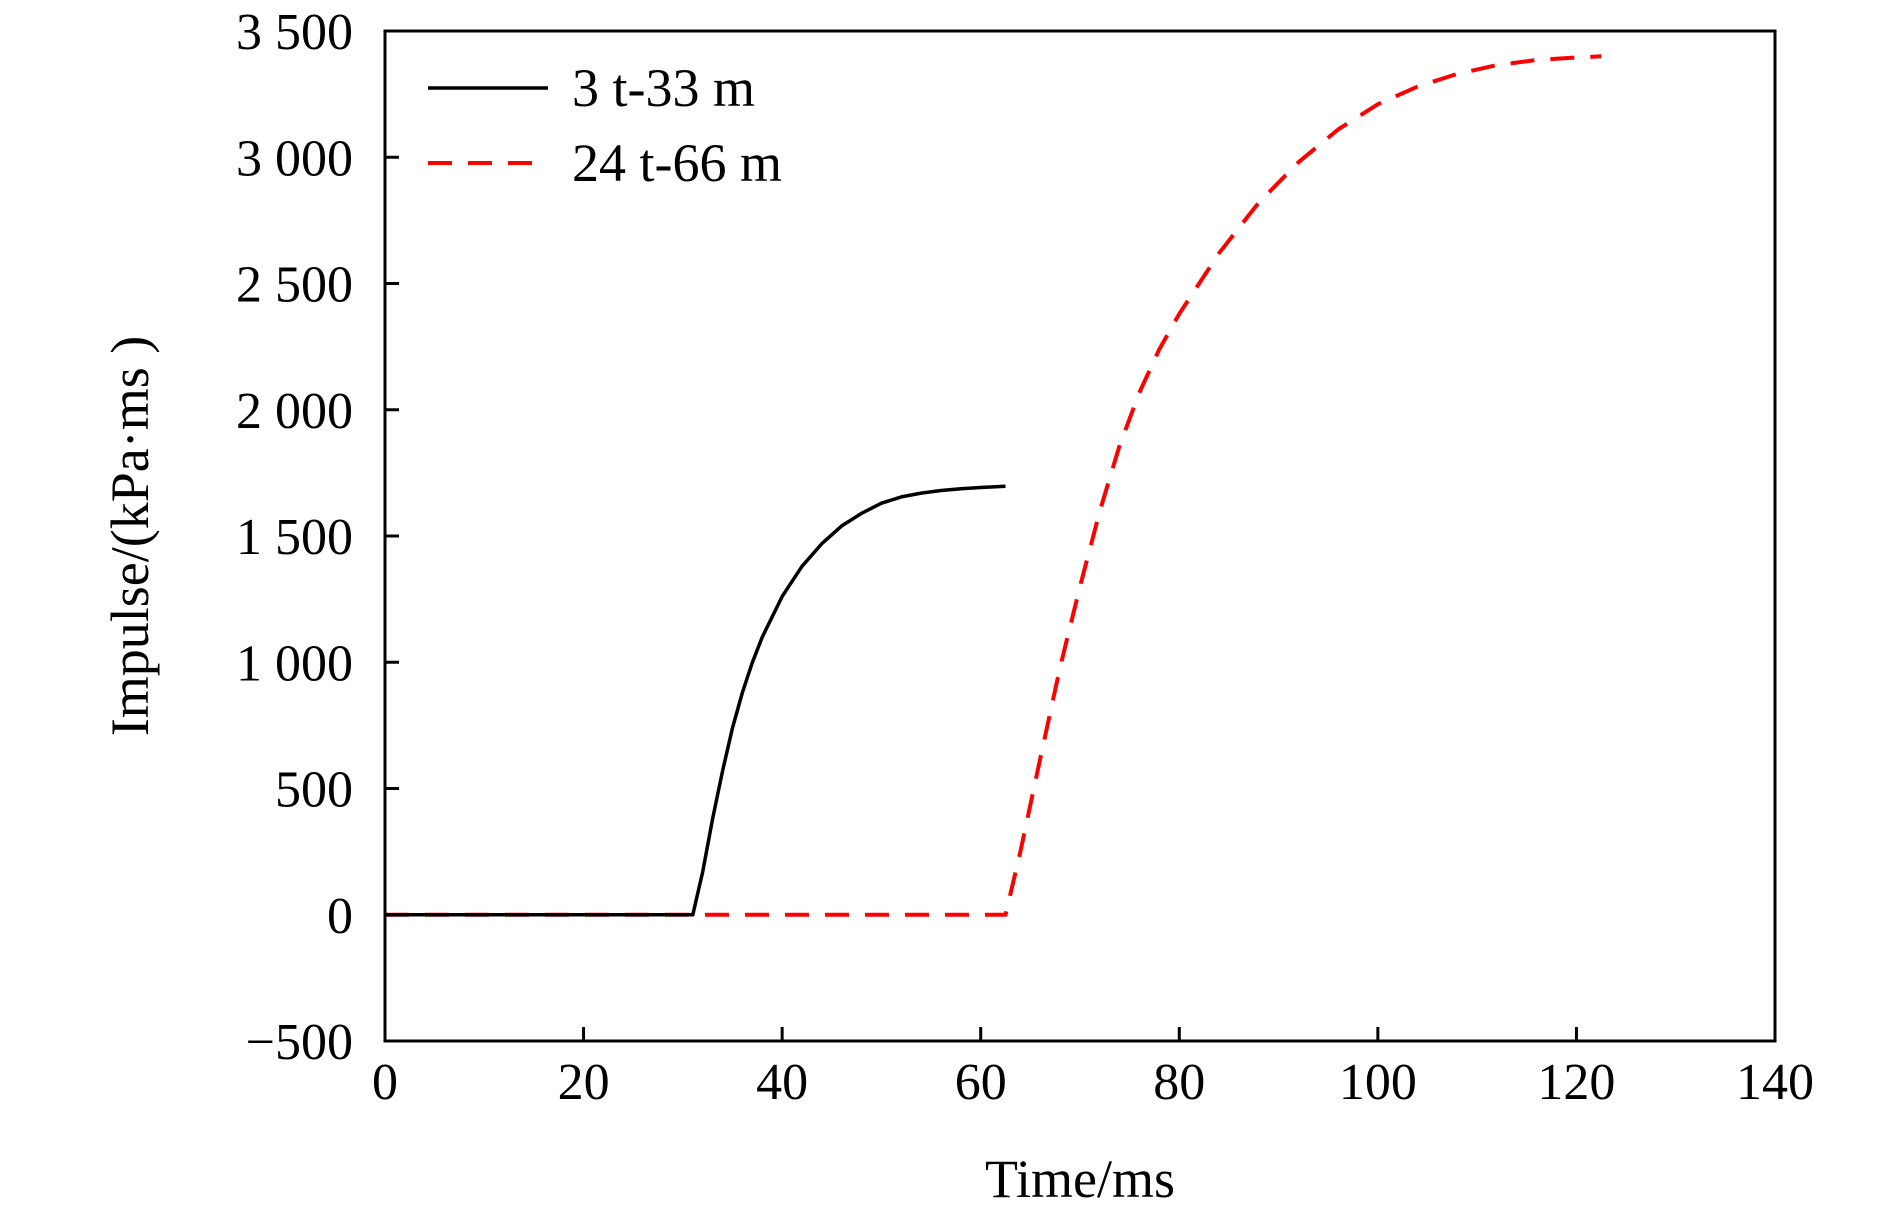 This screenshot has width=1890, height=1221. What do you see at coordinates (294, 32) in the screenshot?
I see `y-tick-label: 3 500` at bounding box center [294, 32].